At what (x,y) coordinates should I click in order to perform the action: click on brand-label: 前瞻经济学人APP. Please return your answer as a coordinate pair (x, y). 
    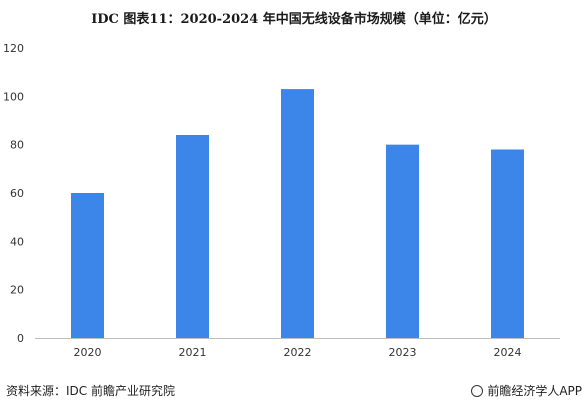
    Looking at the image, I should click on (526, 390).